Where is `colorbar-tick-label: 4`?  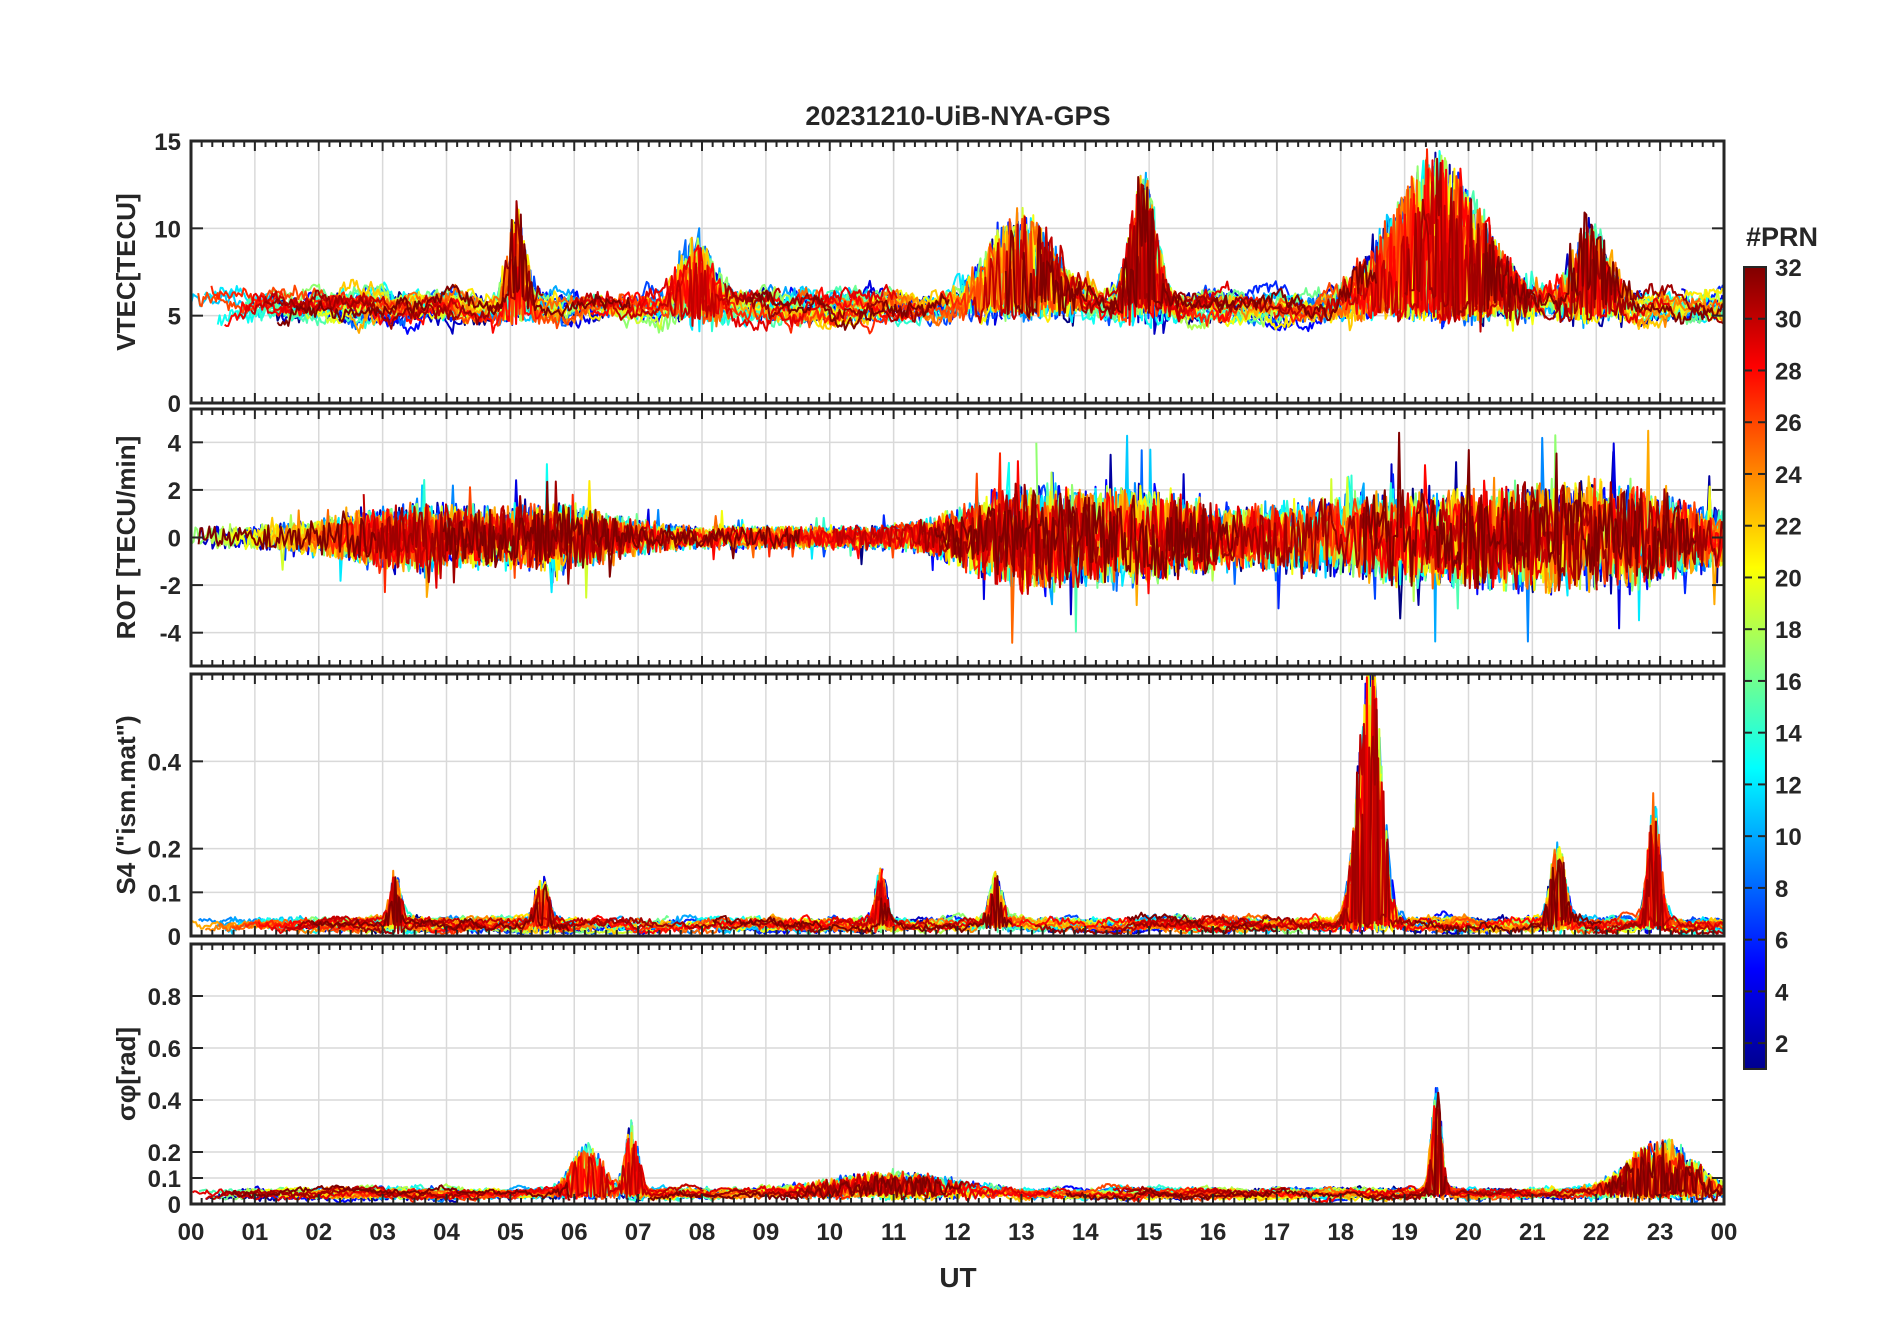
colorbar-tick-label: 4 is located at coordinates (1782, 992).